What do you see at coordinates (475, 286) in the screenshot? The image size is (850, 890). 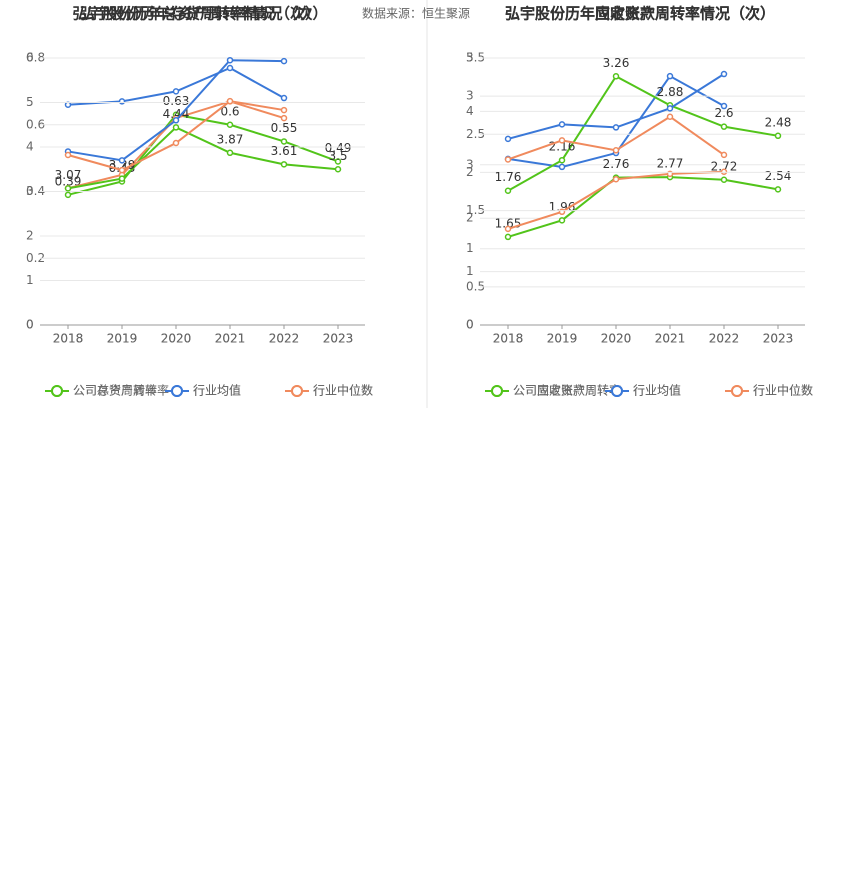 I see `y-tick-label: 0.5` at bounding box center [475, 286].